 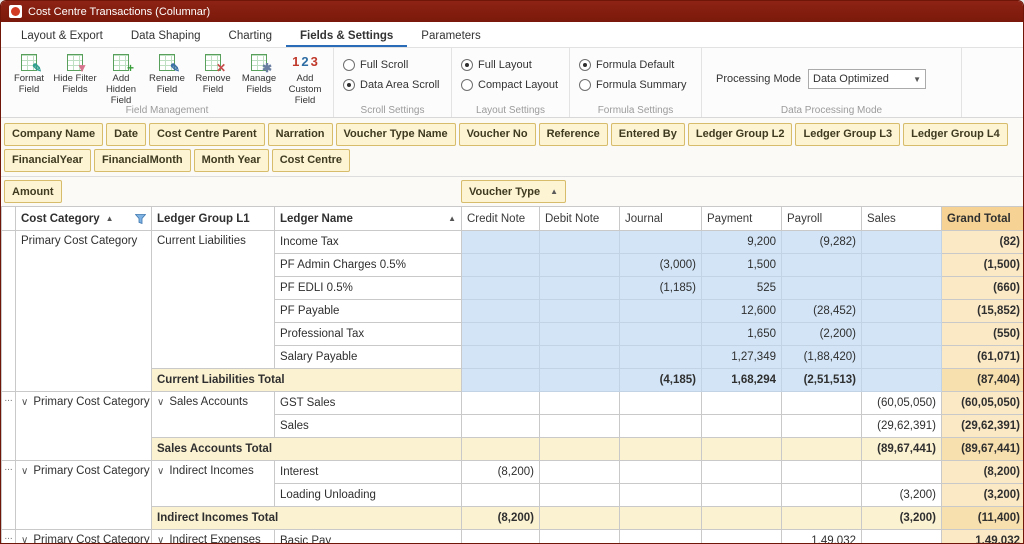 I want to click on ledger-name-cell: GST Sales, so click(x=368, y=403).